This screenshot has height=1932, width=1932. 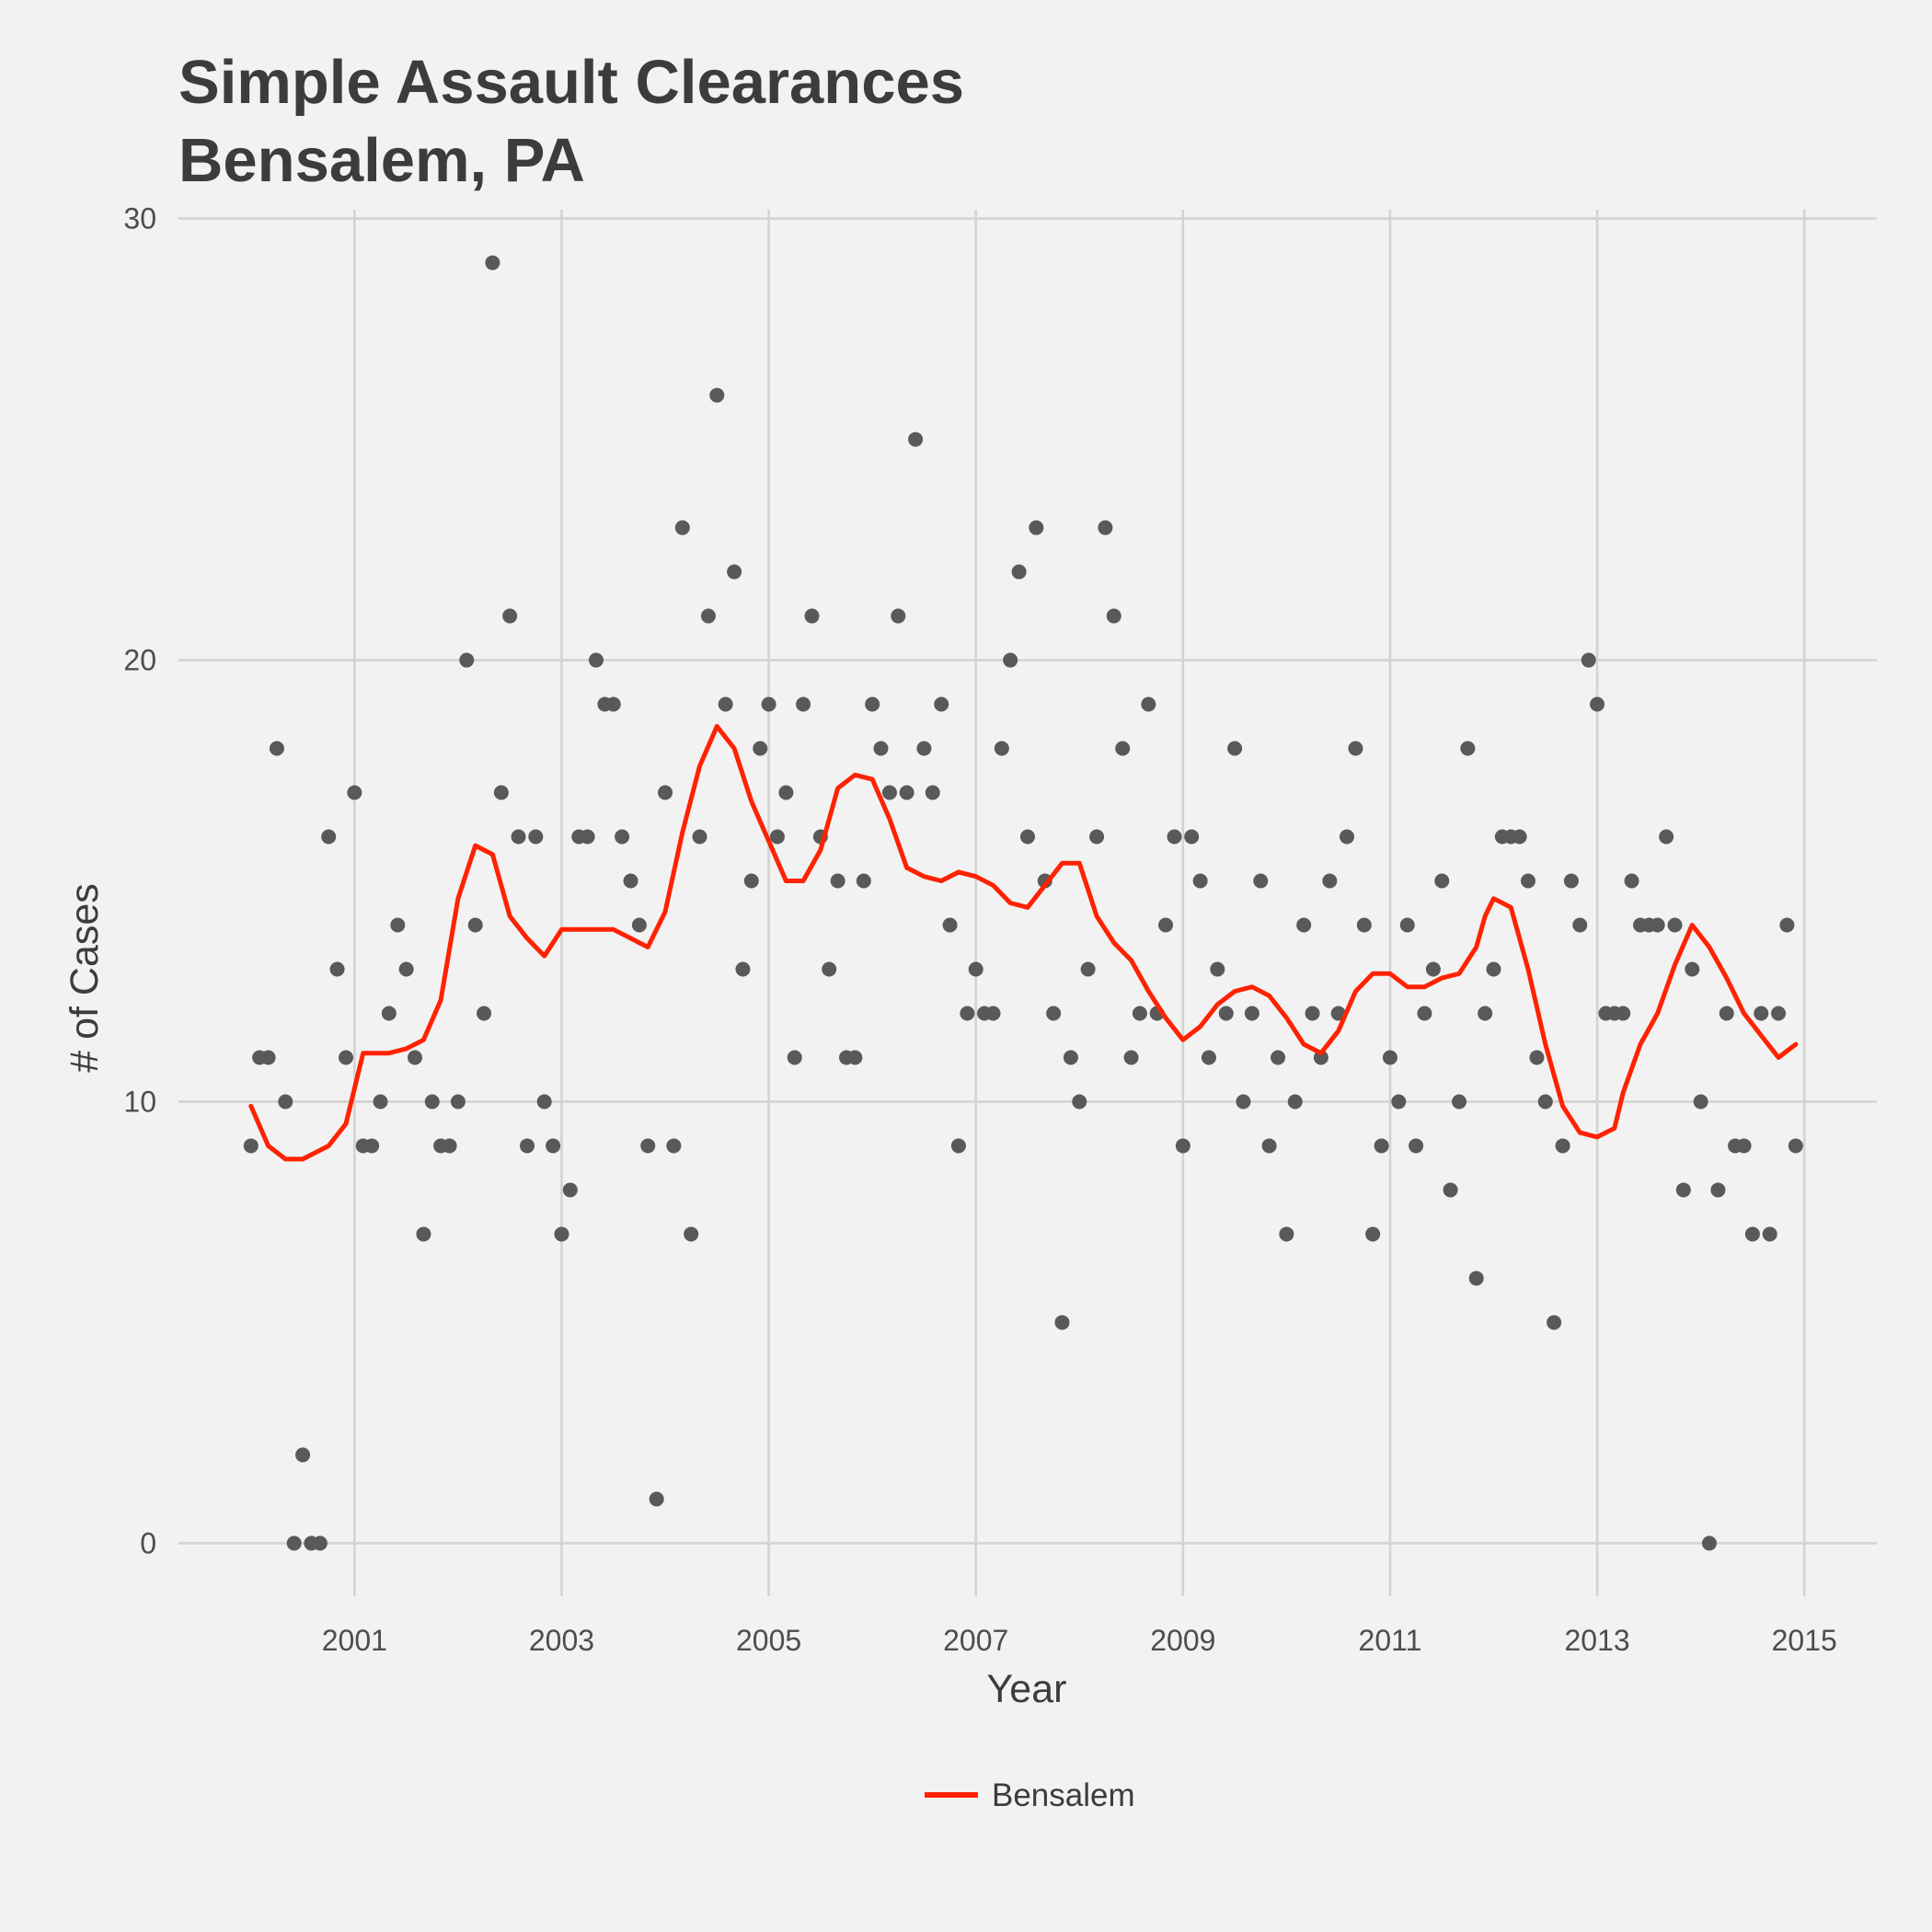 I want to click on chart-title-line-2: Bensalem, PA, so click(x=381, y=160).